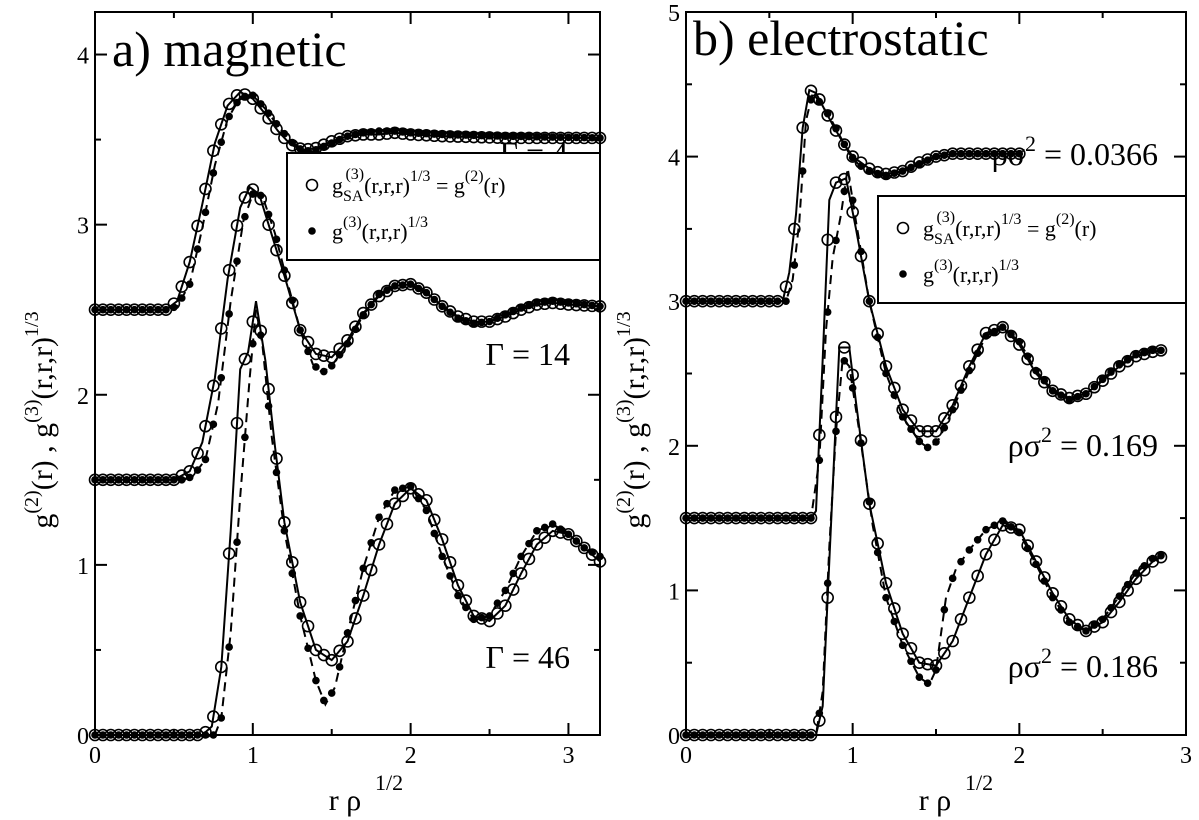 Image resolution: width=1199 pixels, height=820 pixels. Describe the element at coordinates (568, 756) in the screenshot. I see `x-tick-label: 3` at that location.